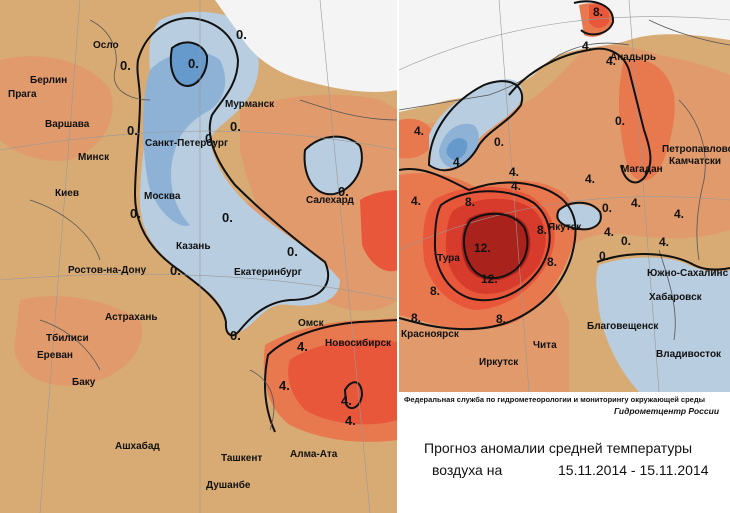  What do you see at coordinates (633, 57) in the screenshot?
I see `city-anadyr: Анадырь` at bounding box center [633, 57].